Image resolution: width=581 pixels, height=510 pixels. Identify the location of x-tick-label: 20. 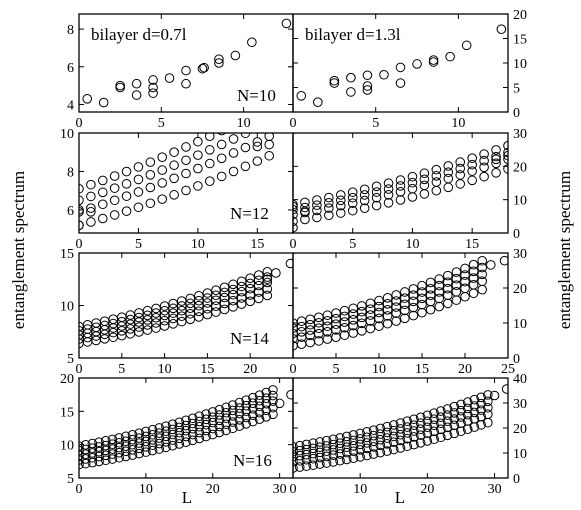
(250, 369).